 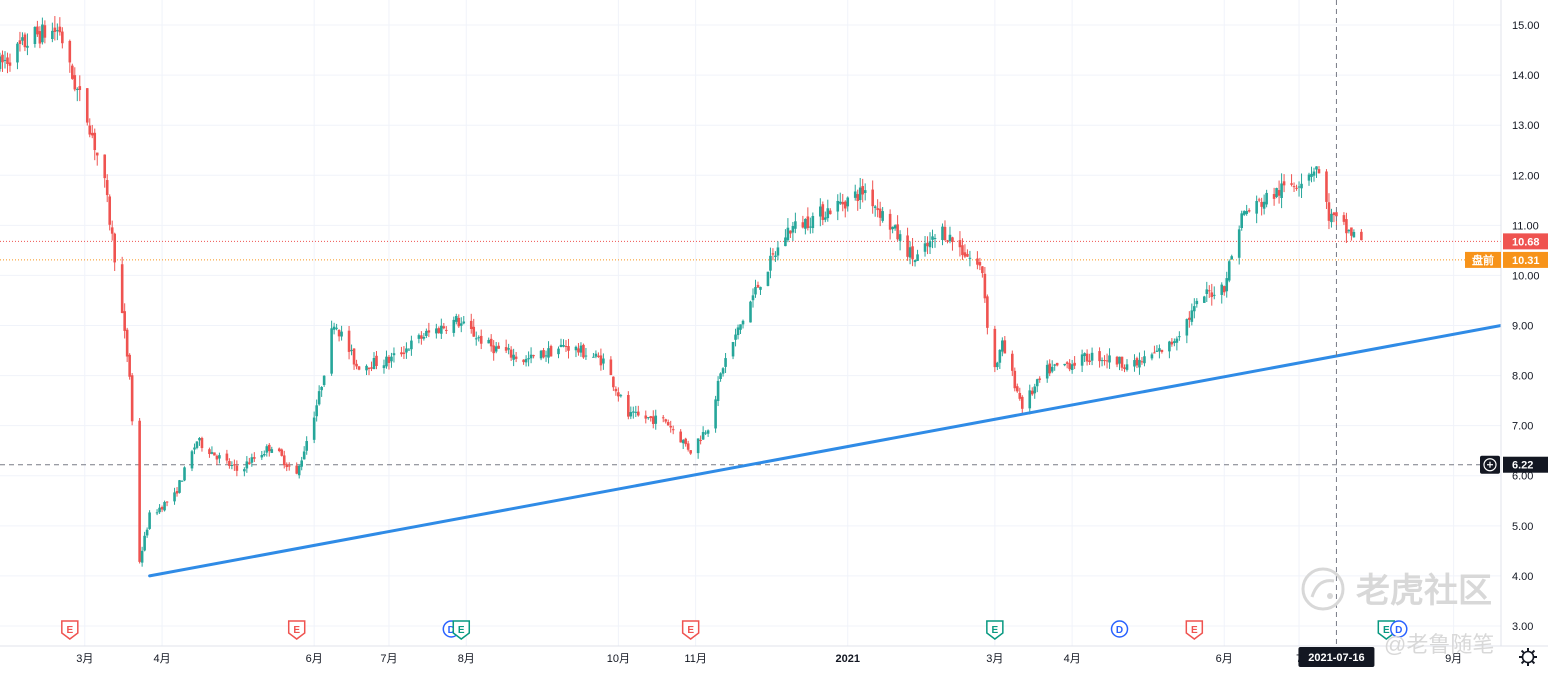 What do you see at coordinates (1528, 657) in the screenshot?
I see `gear-icon` at bounding box center [1528, 657].